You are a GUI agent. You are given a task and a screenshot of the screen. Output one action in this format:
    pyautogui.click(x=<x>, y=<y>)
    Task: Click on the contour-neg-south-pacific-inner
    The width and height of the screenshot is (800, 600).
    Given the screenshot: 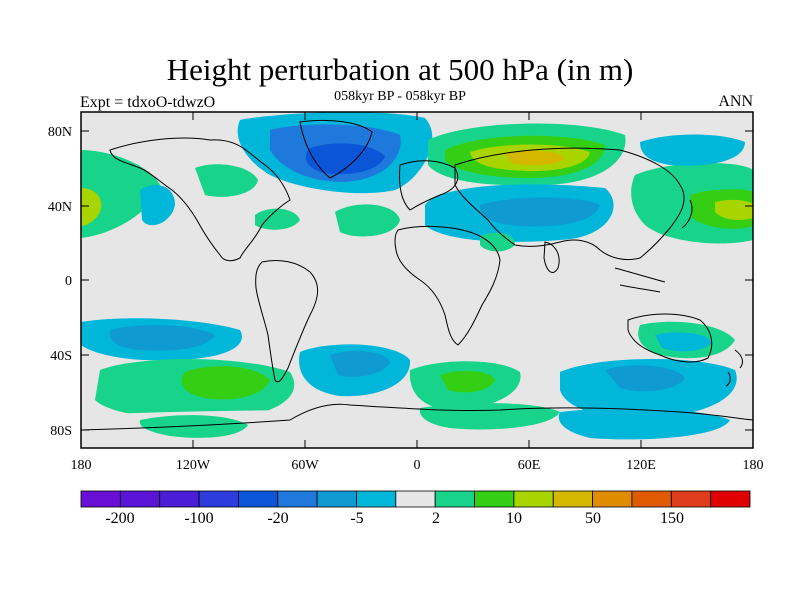 What is the action you would take?
    pyautogui.click(x=162, y=338)
    